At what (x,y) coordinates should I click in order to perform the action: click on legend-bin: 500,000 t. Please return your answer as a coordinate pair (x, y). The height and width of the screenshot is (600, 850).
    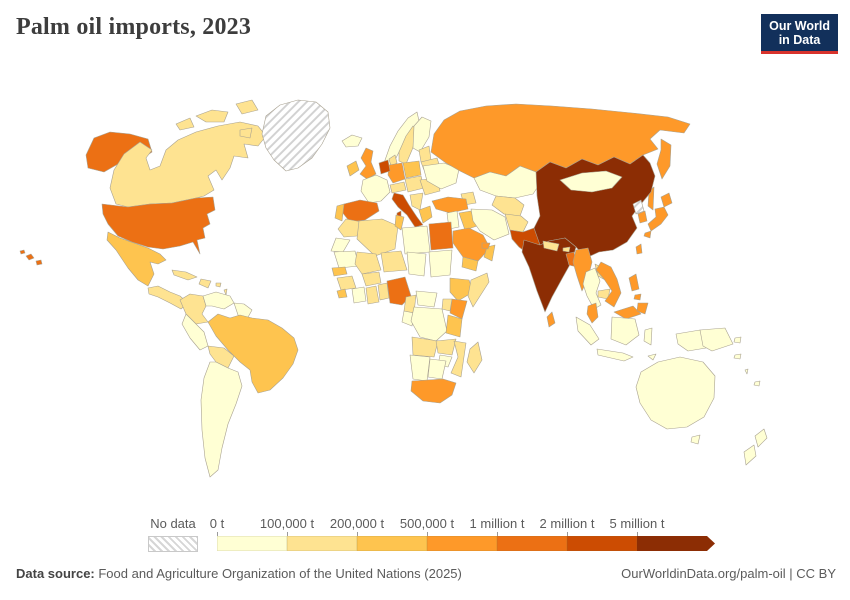
    Looking at the image, I should click on (448, 536).